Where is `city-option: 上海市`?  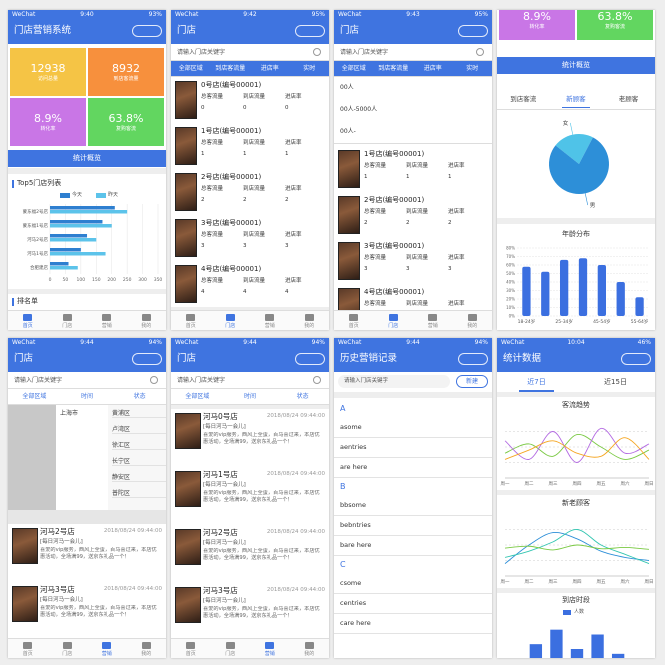
city-option: 上海市 is located at coordinates (69, 413).